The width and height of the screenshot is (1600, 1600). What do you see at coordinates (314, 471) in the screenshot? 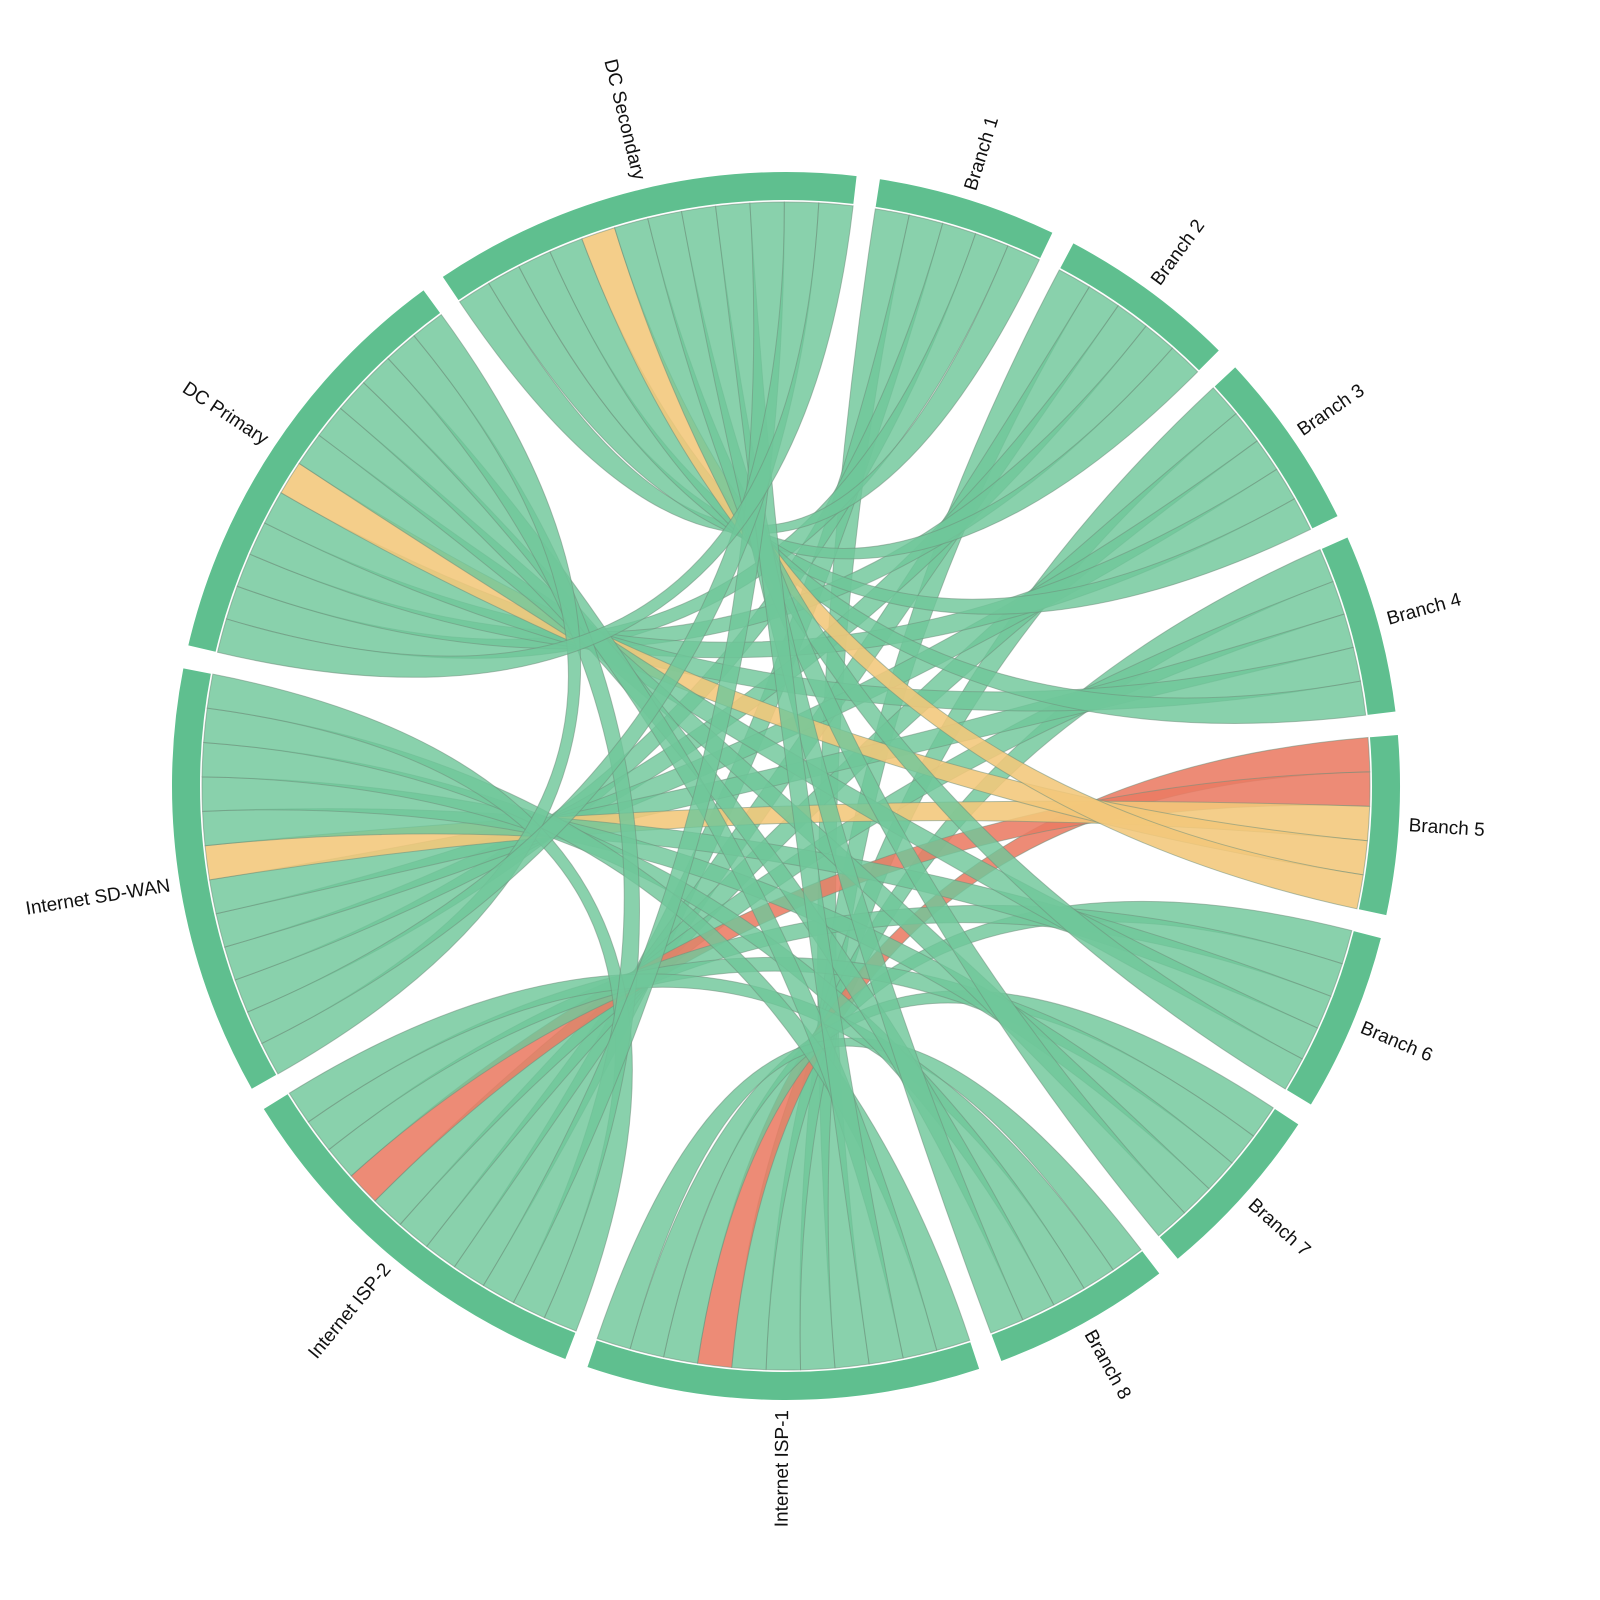
I see `group-arc-dc-primary` at bounding box center [314, 471].